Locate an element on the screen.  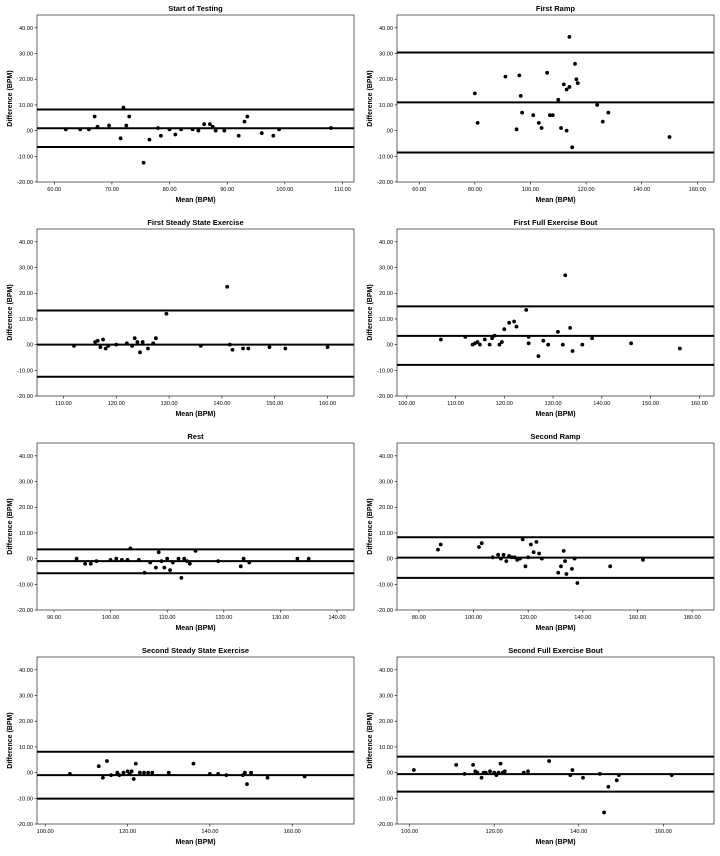
chart-title: Second Full Exercise Bout is located at coordinates (555, 650).